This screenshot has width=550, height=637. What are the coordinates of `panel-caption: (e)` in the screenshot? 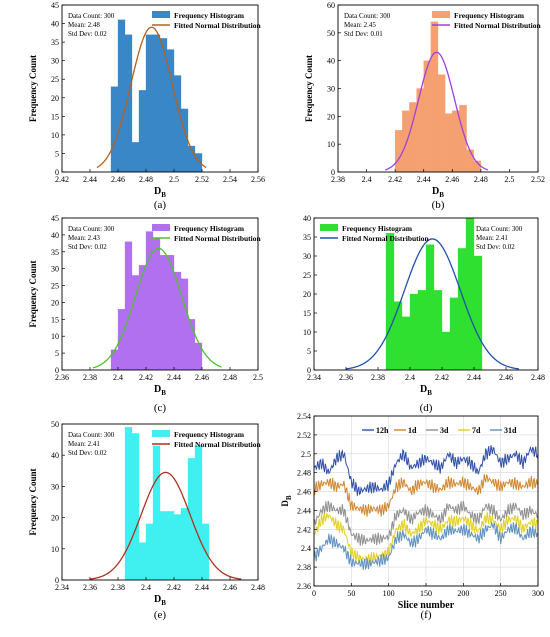 It's located at (160, 615).